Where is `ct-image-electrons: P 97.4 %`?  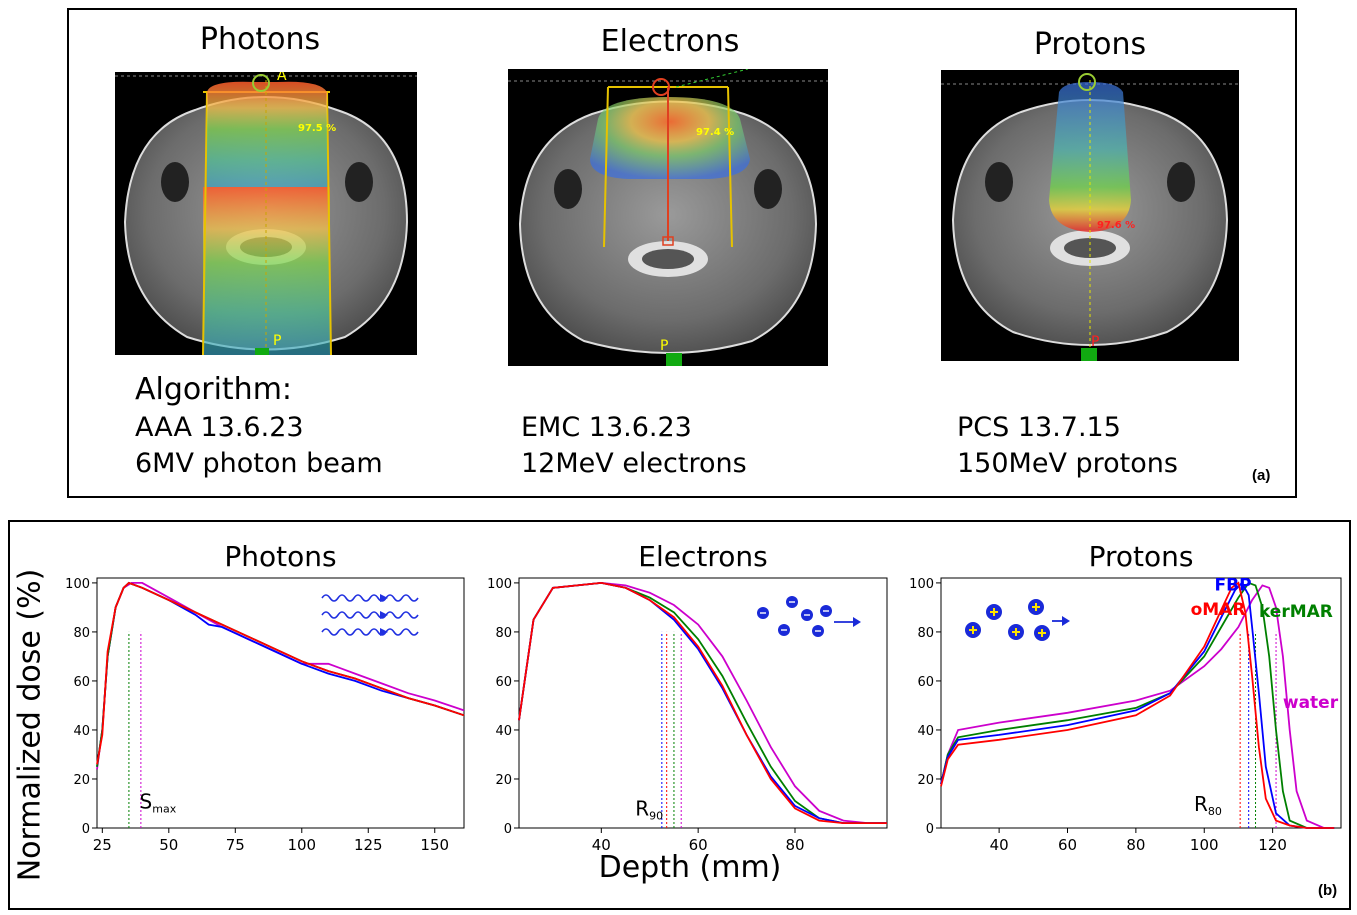 ct-image-electrons: P 97.4 % is located at coordinates (668, 217).